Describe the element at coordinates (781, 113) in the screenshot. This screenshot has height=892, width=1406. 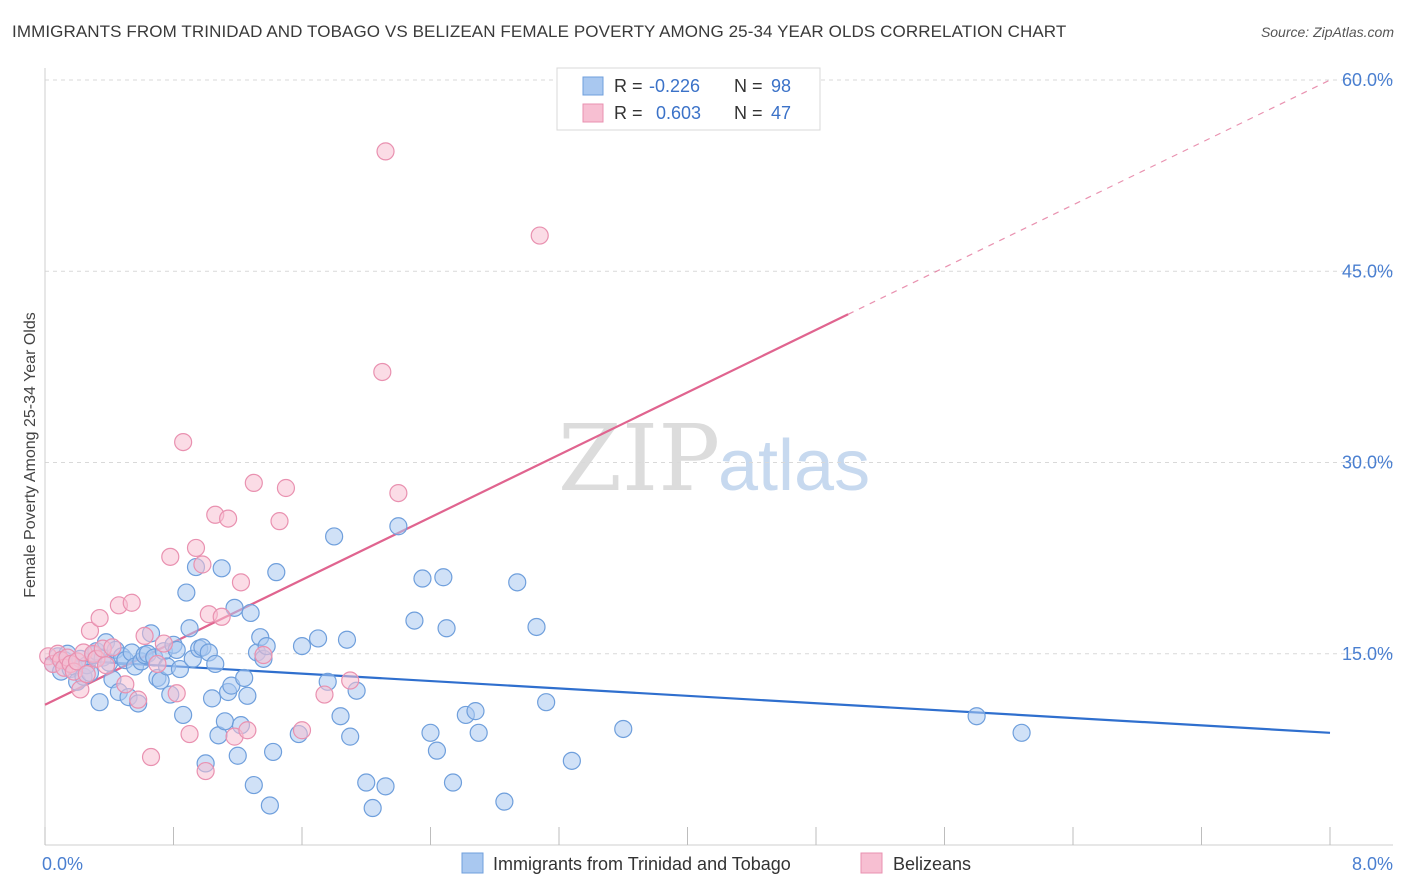
I see `stats-n-value-pink: 47` at that location.